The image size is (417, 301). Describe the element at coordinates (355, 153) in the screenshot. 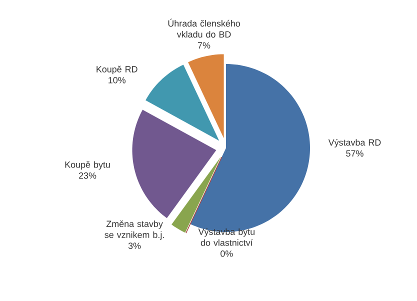

I see `data-label: 57%` at that location.